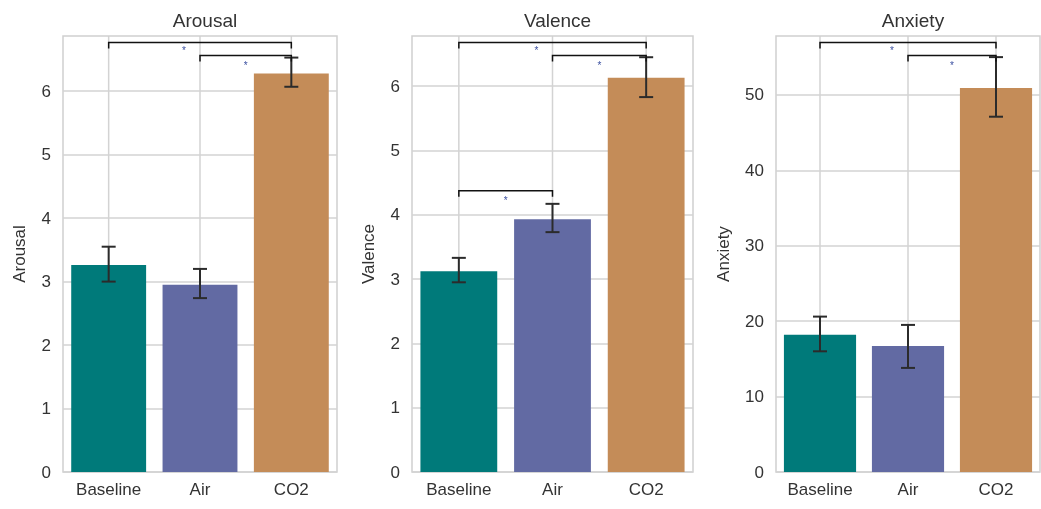 This screenshot has width=1041, height=509. Describe the element at coordinates (368, 254) in the screenshot. I see `y-axis-title: Valence` at that location.